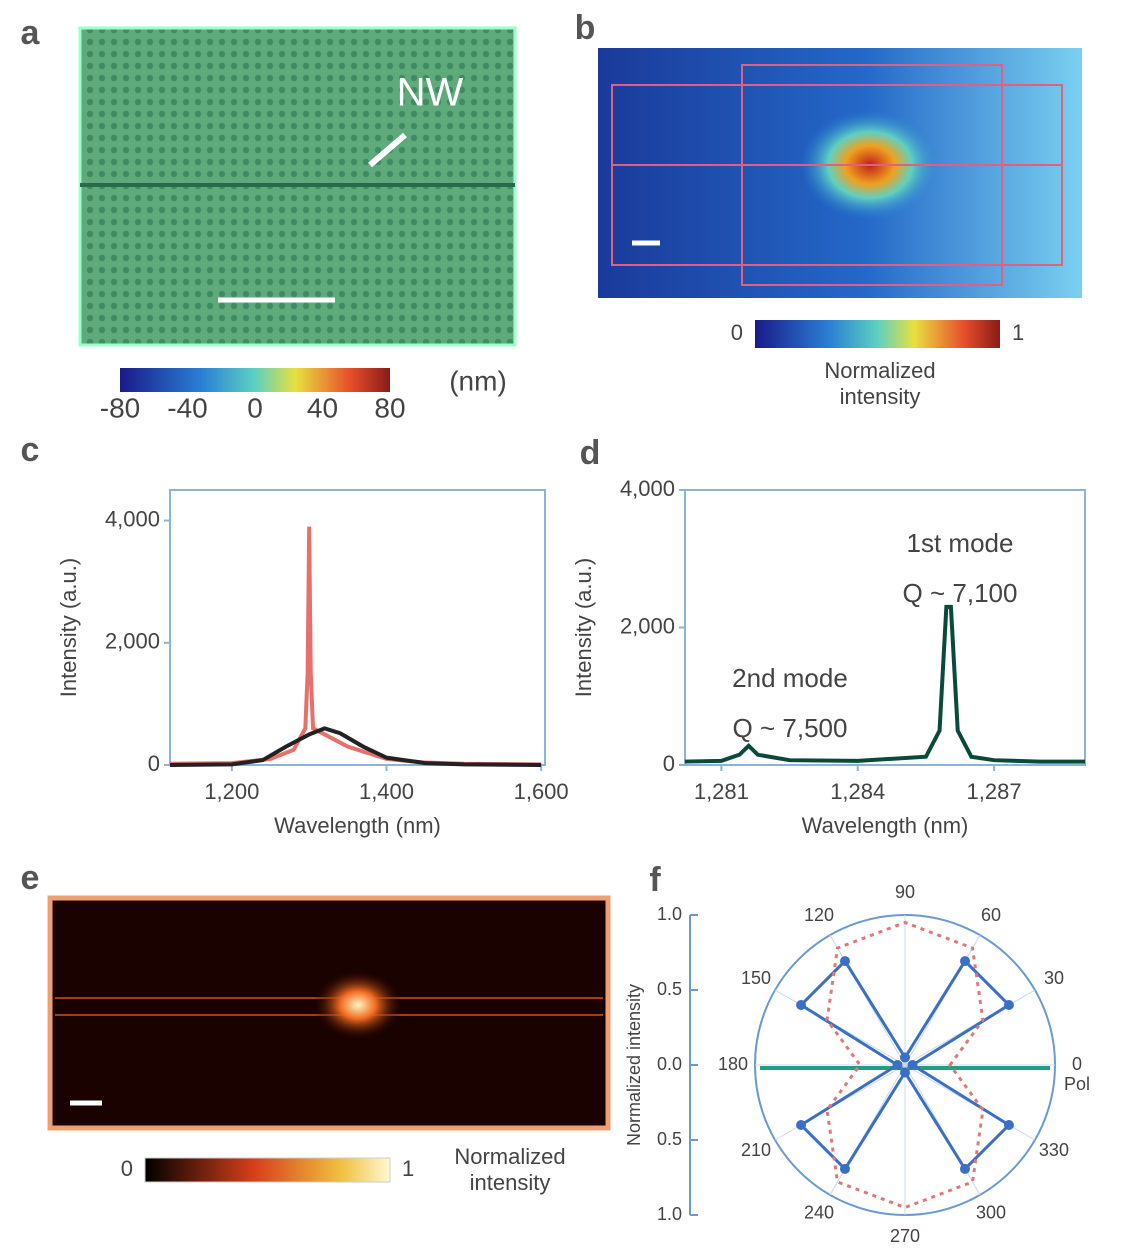 The image size is (1133, 1251). I want to click on theta-tick-label: 210, so click(756, 1150).